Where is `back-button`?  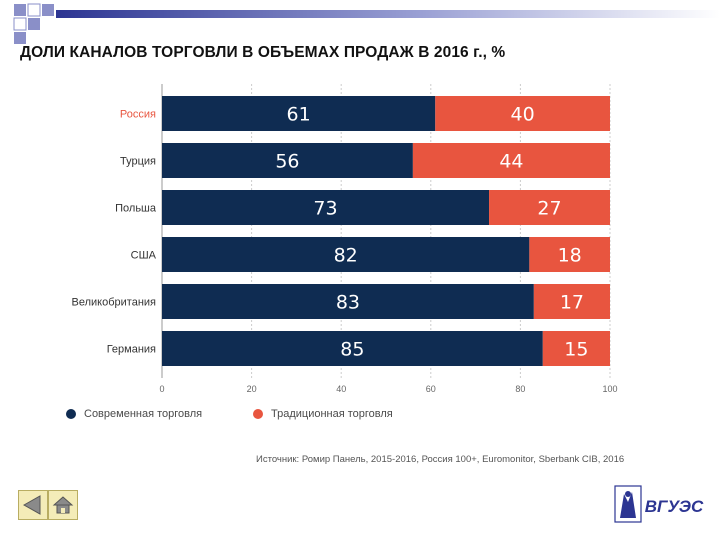 back-button is located at coordinates (33, 505).